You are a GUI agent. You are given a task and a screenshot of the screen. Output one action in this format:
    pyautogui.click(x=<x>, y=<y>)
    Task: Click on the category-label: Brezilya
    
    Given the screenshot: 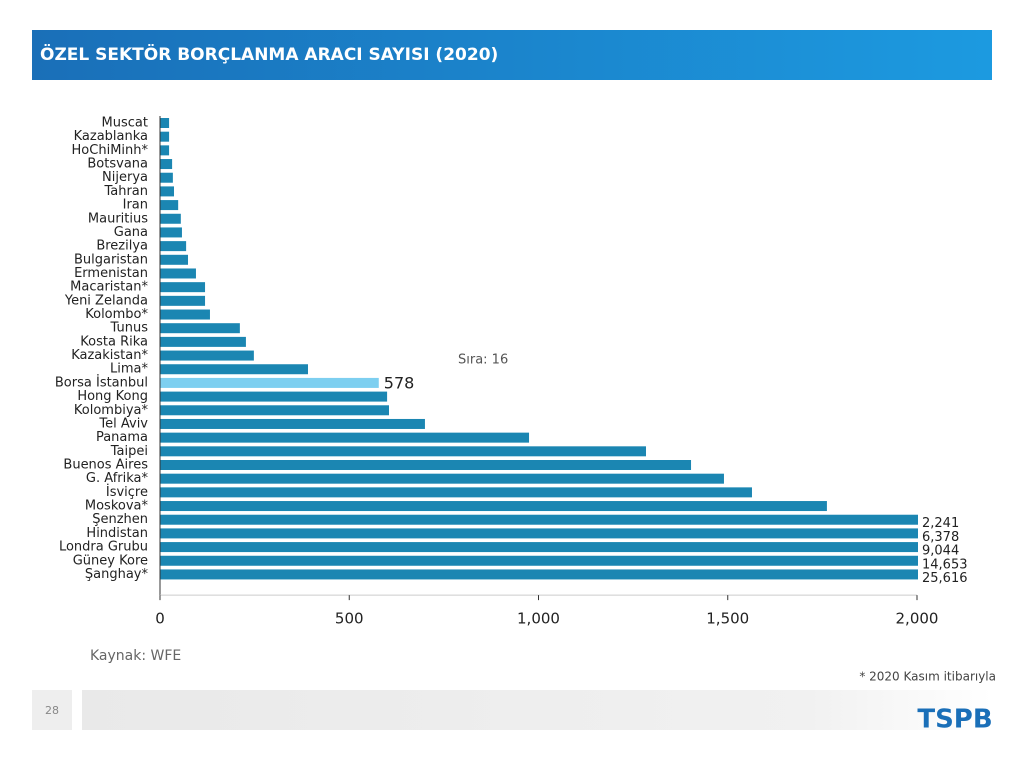 What is the action you would take?
    pyautogui.click(x=122, y=246)
    